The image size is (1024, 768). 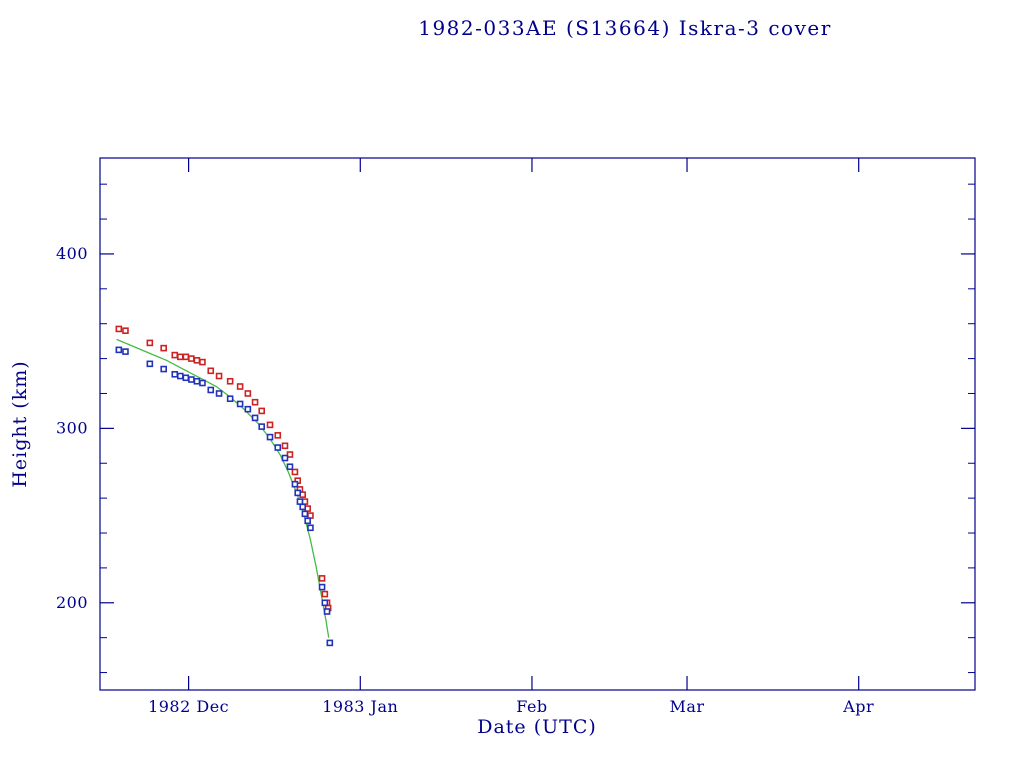 I want to click on y-tick-label: 400, so click(x=72, y=253).